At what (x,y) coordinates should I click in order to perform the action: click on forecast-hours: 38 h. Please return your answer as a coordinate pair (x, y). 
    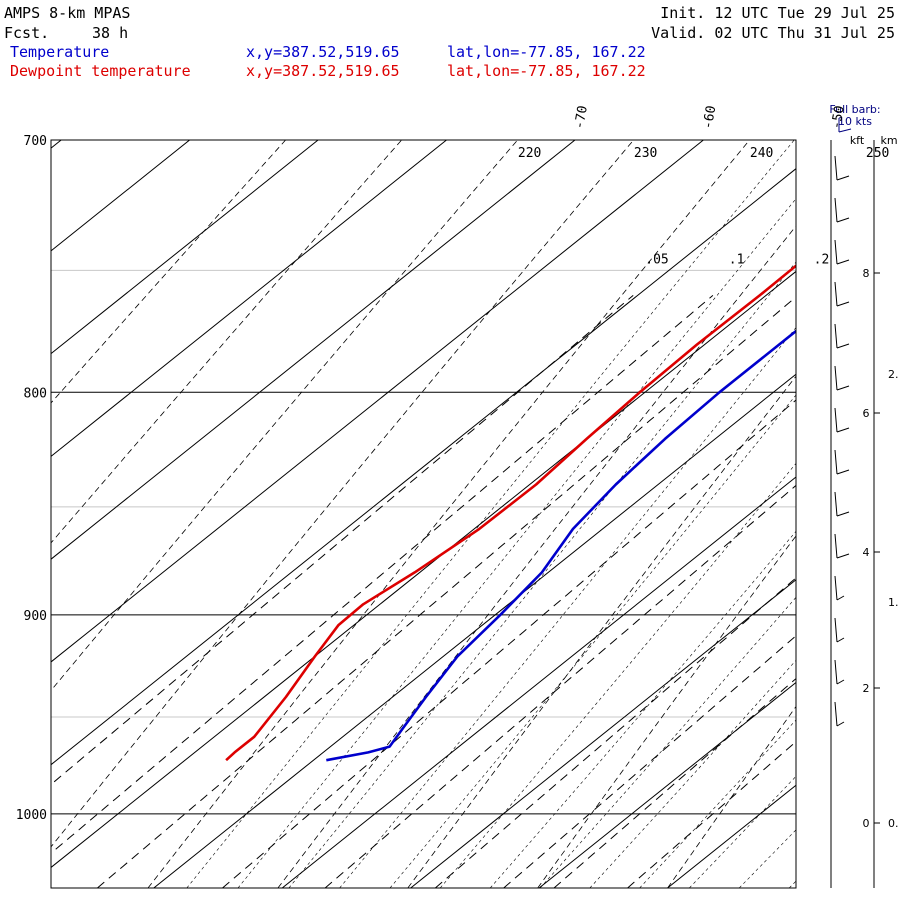
    Looking at the image, I should click on (110, 33).